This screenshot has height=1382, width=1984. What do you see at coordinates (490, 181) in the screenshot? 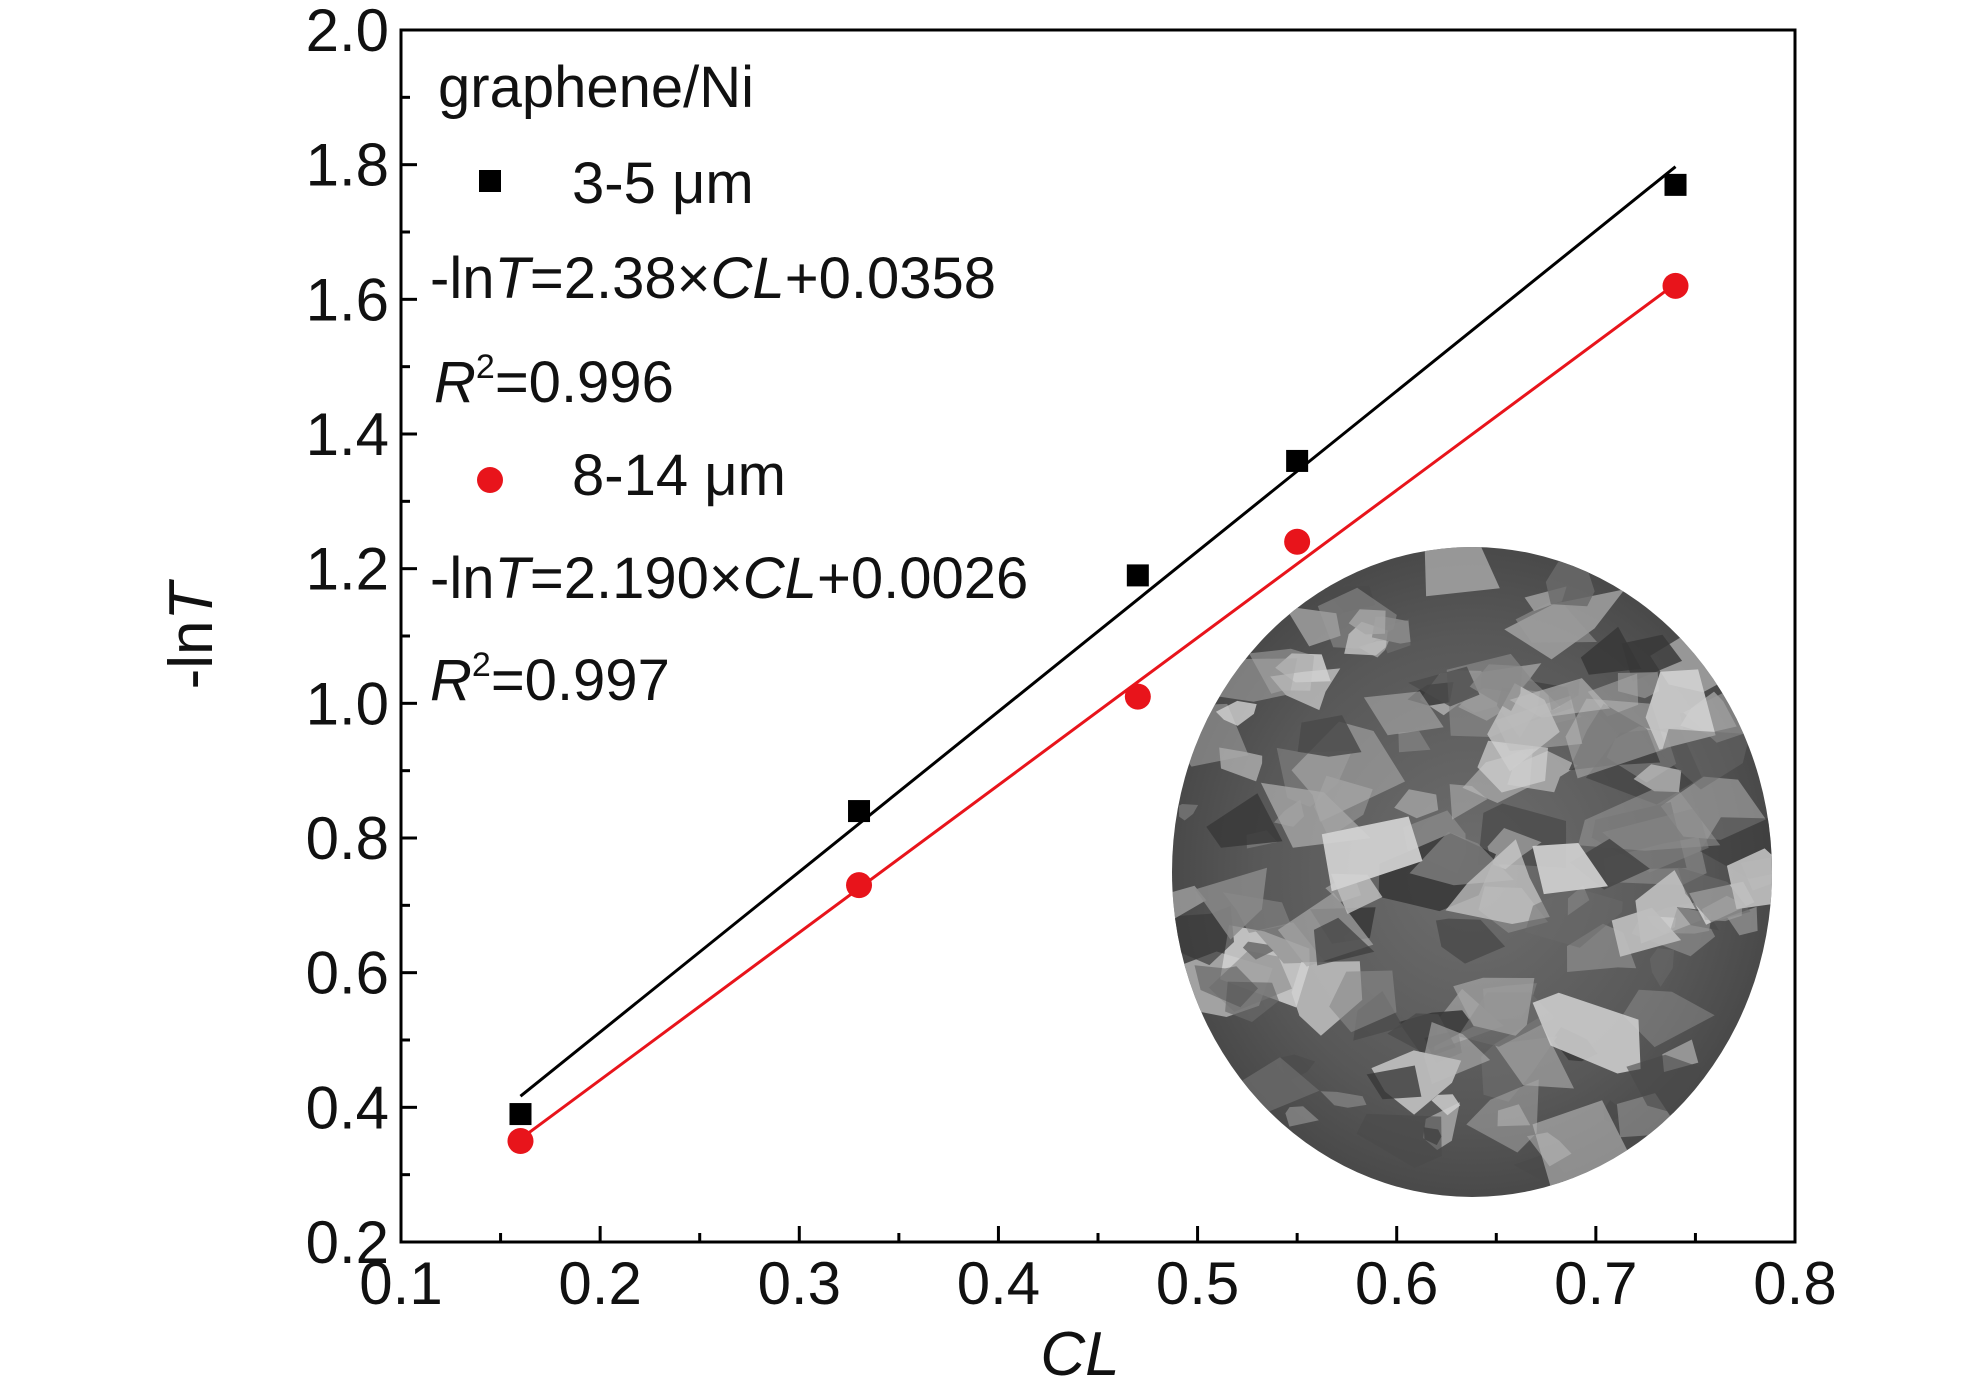
I see `legend-marker-square` at bounding box center [490, 181].